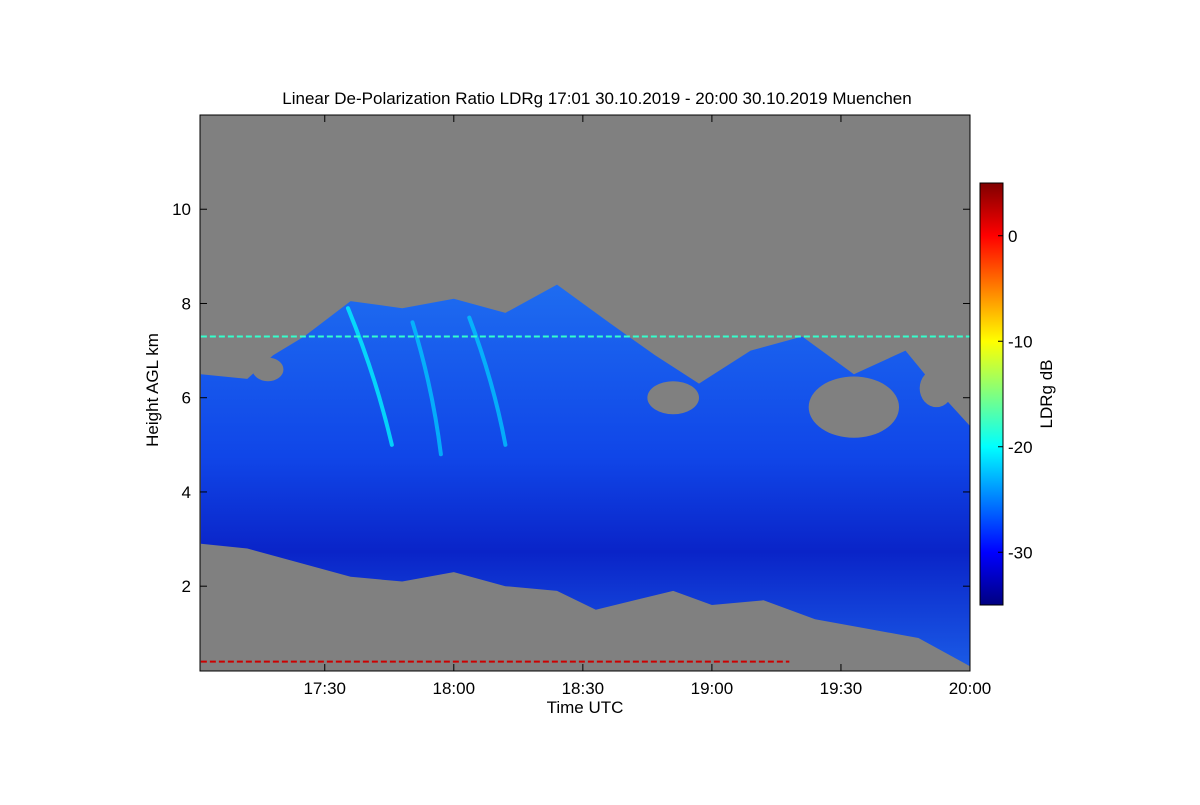  What do you see at coordinates (1020, 447) in the screenshot?
I see `colorbar-tick-label: -20` at bounding box center [1020, 447].